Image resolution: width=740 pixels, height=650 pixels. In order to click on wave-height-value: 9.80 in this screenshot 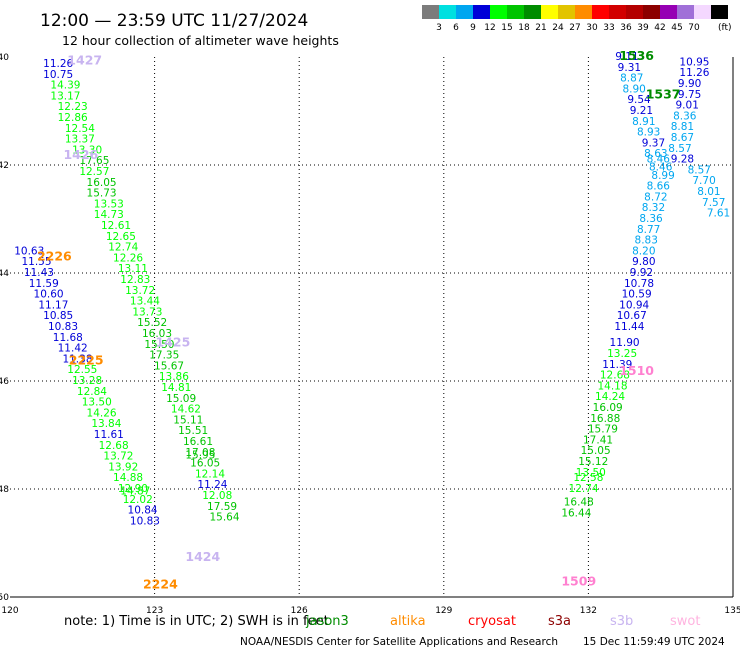, I will do `click(643, 262)`.